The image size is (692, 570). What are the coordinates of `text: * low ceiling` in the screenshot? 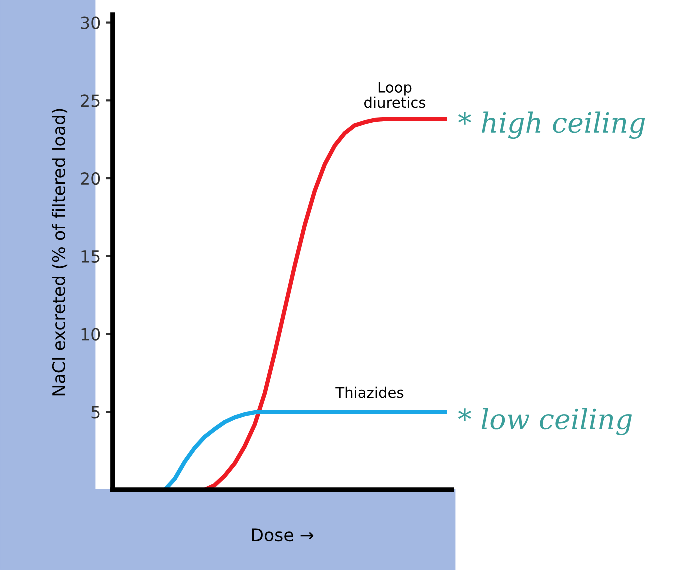 It's located at (545, 422).